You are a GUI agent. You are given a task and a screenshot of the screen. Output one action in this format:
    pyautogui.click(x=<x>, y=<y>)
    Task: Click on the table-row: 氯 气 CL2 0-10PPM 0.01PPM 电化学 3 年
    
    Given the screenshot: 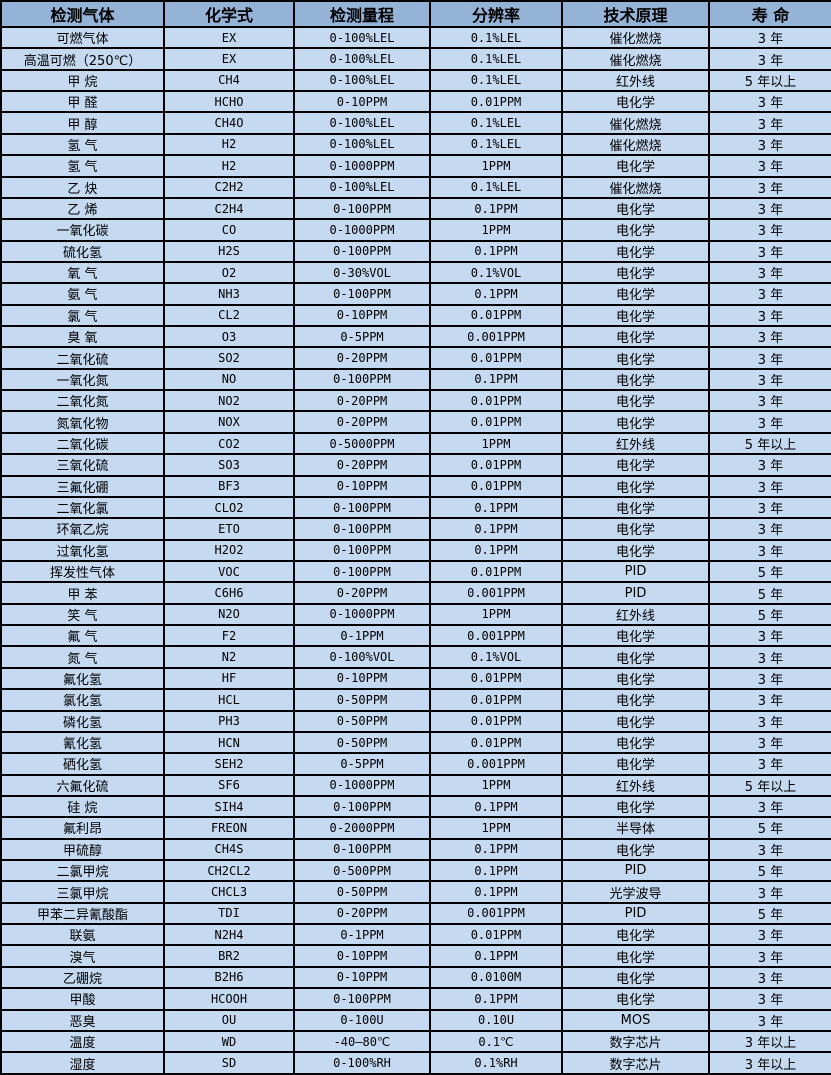 What is the action you would take?
    pyautogui.click(x=415, y=315)
    